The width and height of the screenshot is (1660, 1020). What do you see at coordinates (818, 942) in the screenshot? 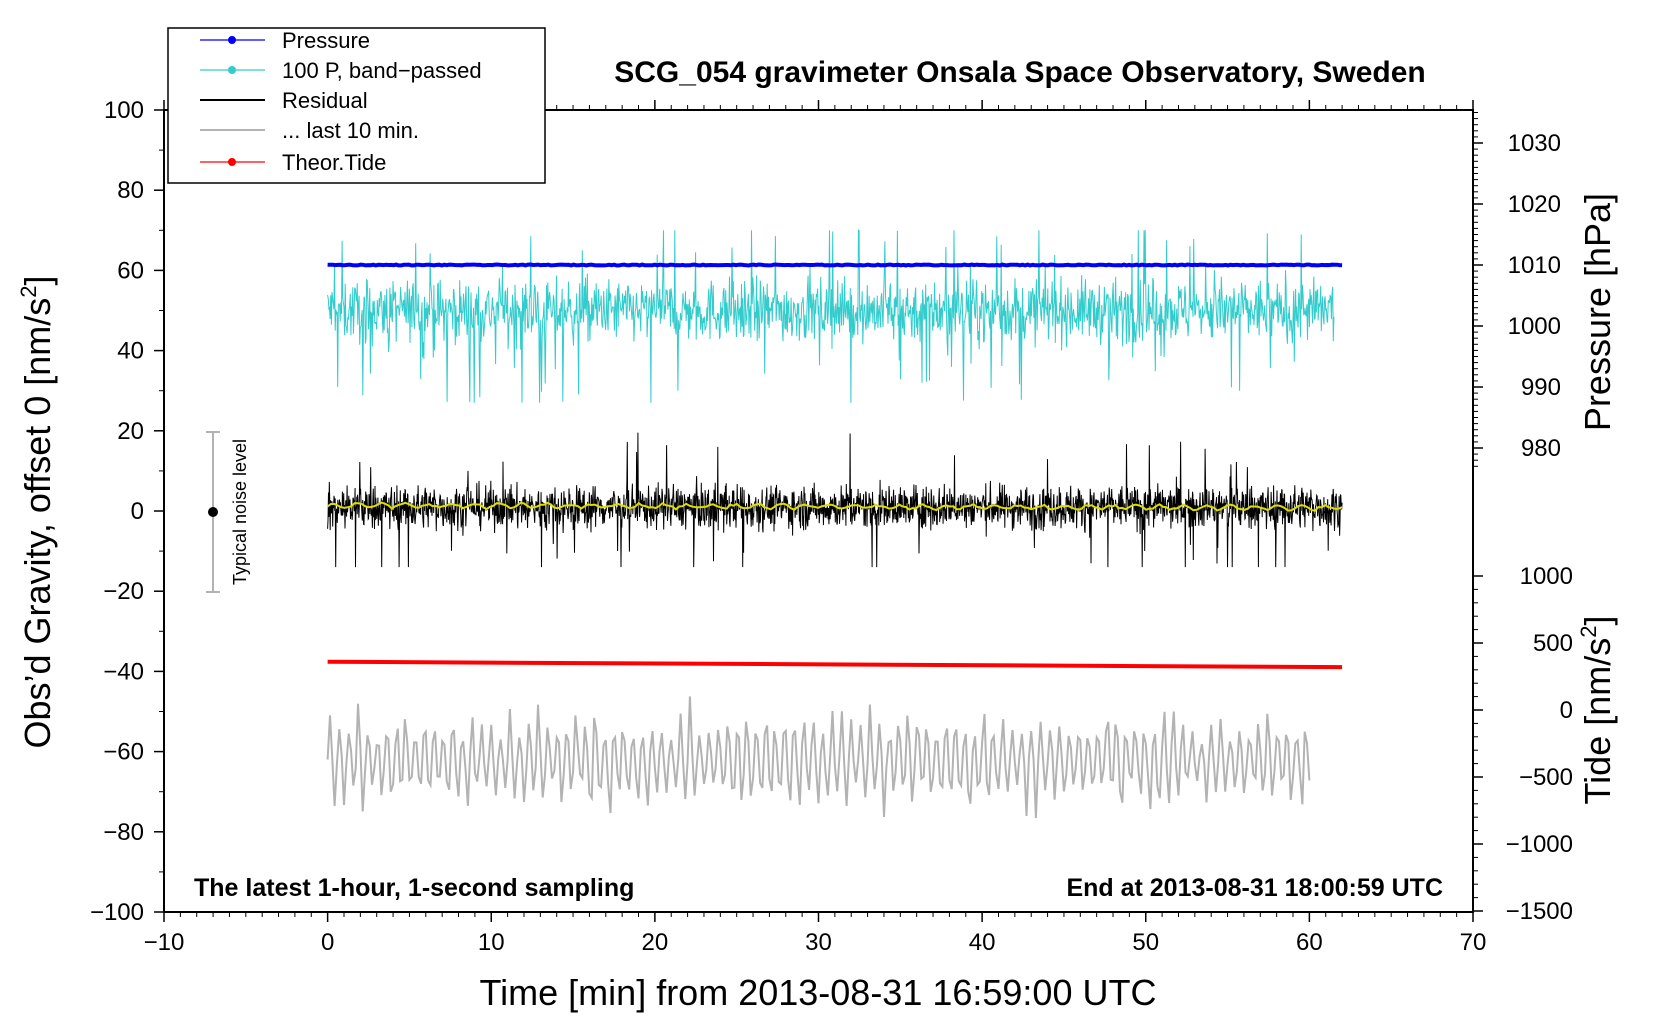
I see `x-tick-label: 30` at bounding box center [818, 942].